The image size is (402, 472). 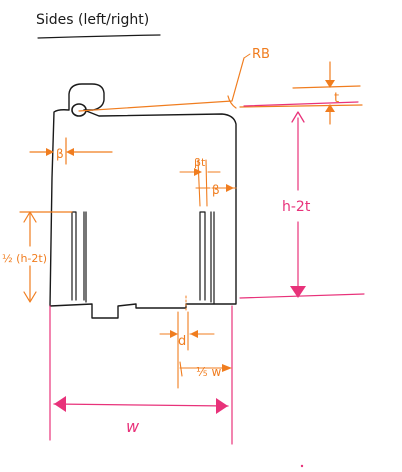 I want to click on width-extension-lines, so click(x=141, y=375).